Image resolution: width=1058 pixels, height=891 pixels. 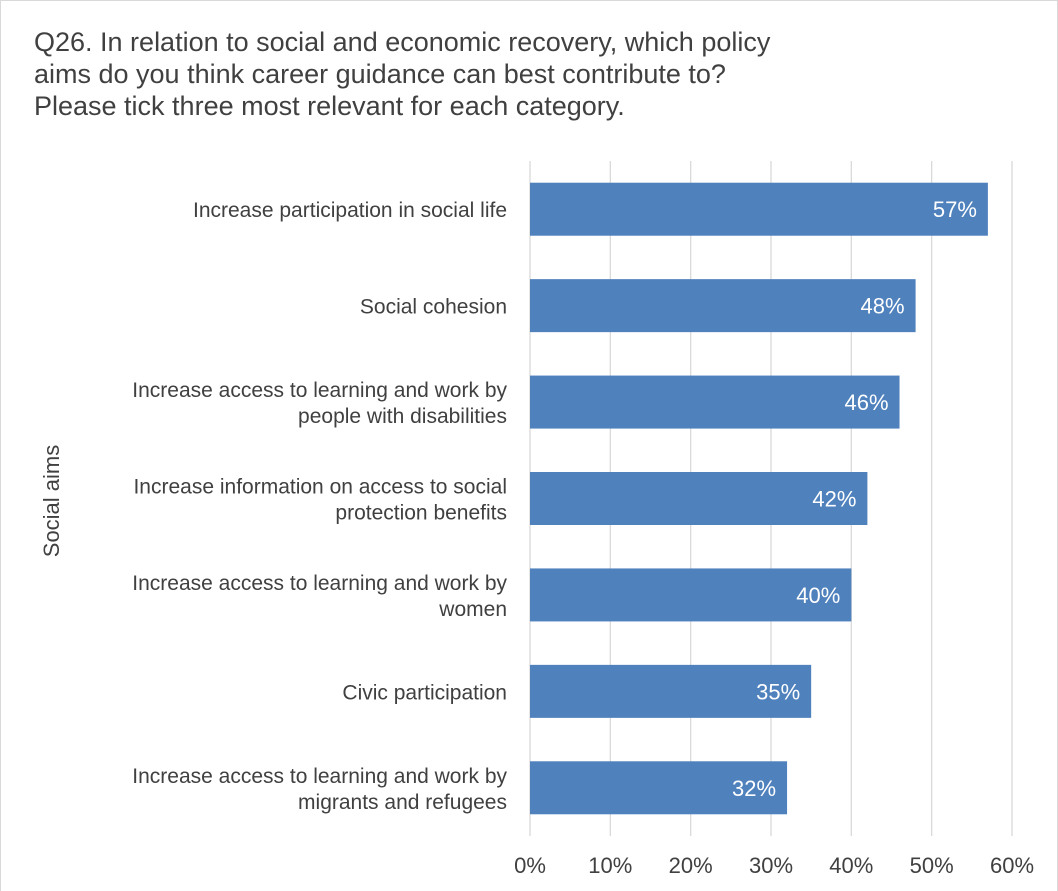 I want to click on category-label: Civic participation, so click(x=424, y=692).